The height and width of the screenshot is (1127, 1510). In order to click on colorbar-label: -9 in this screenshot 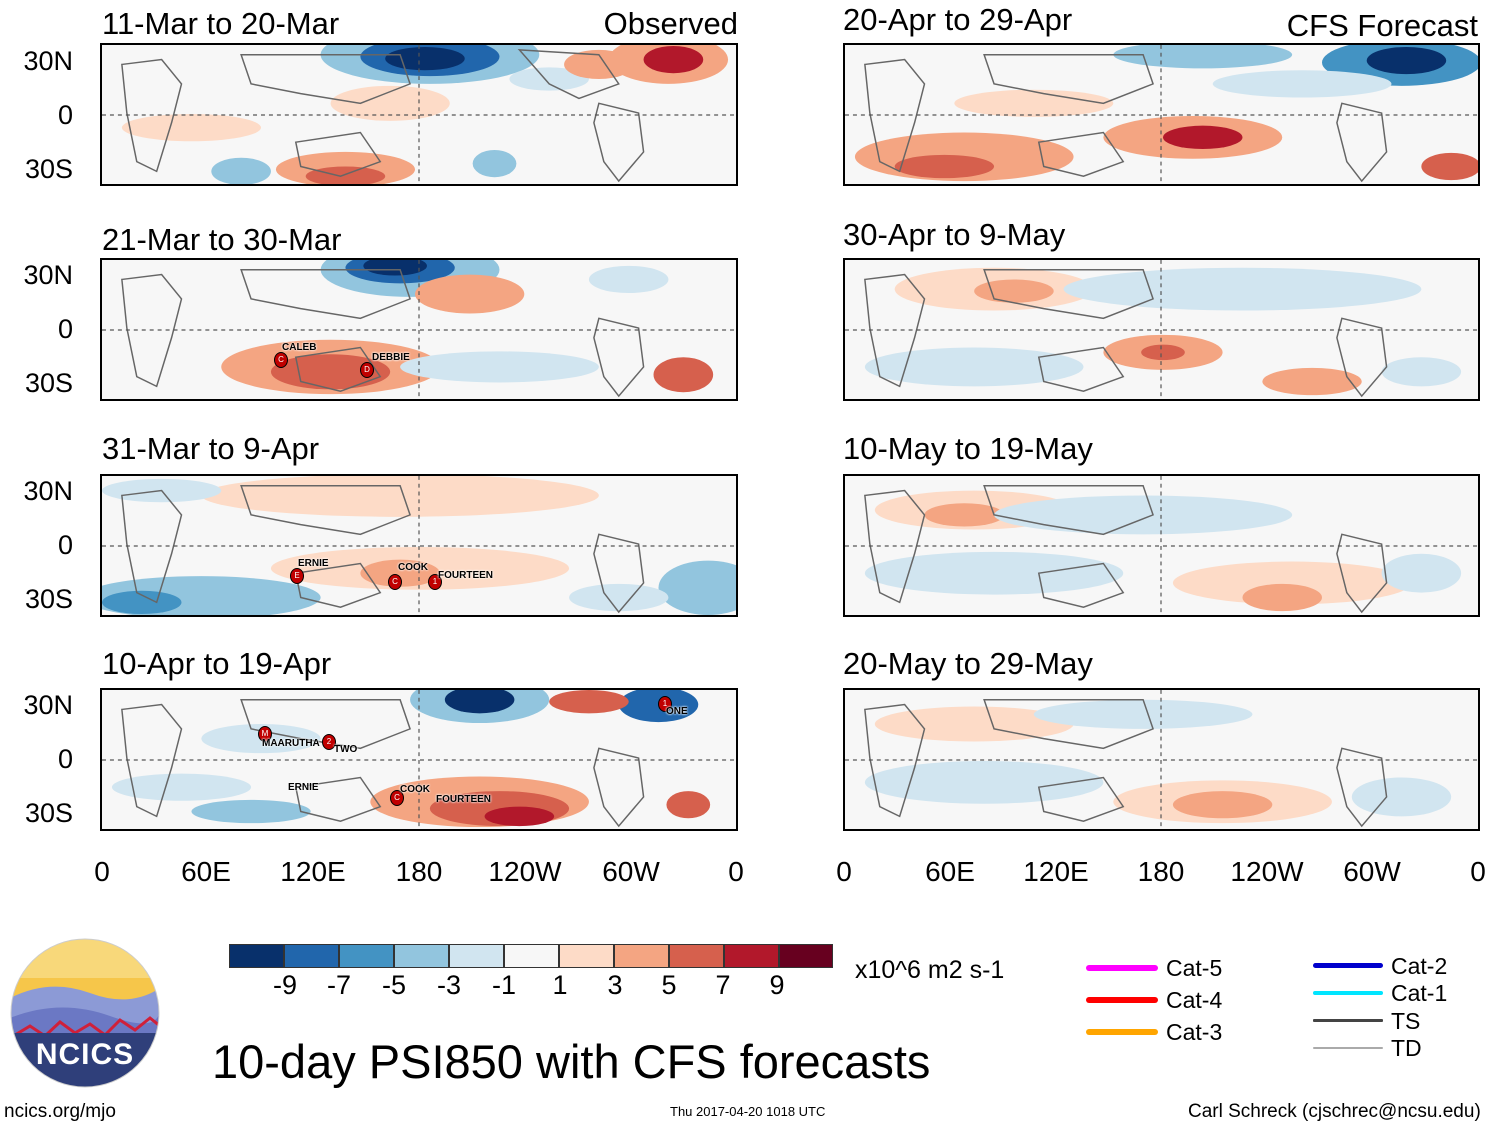, I will do `click(284, 985)`.